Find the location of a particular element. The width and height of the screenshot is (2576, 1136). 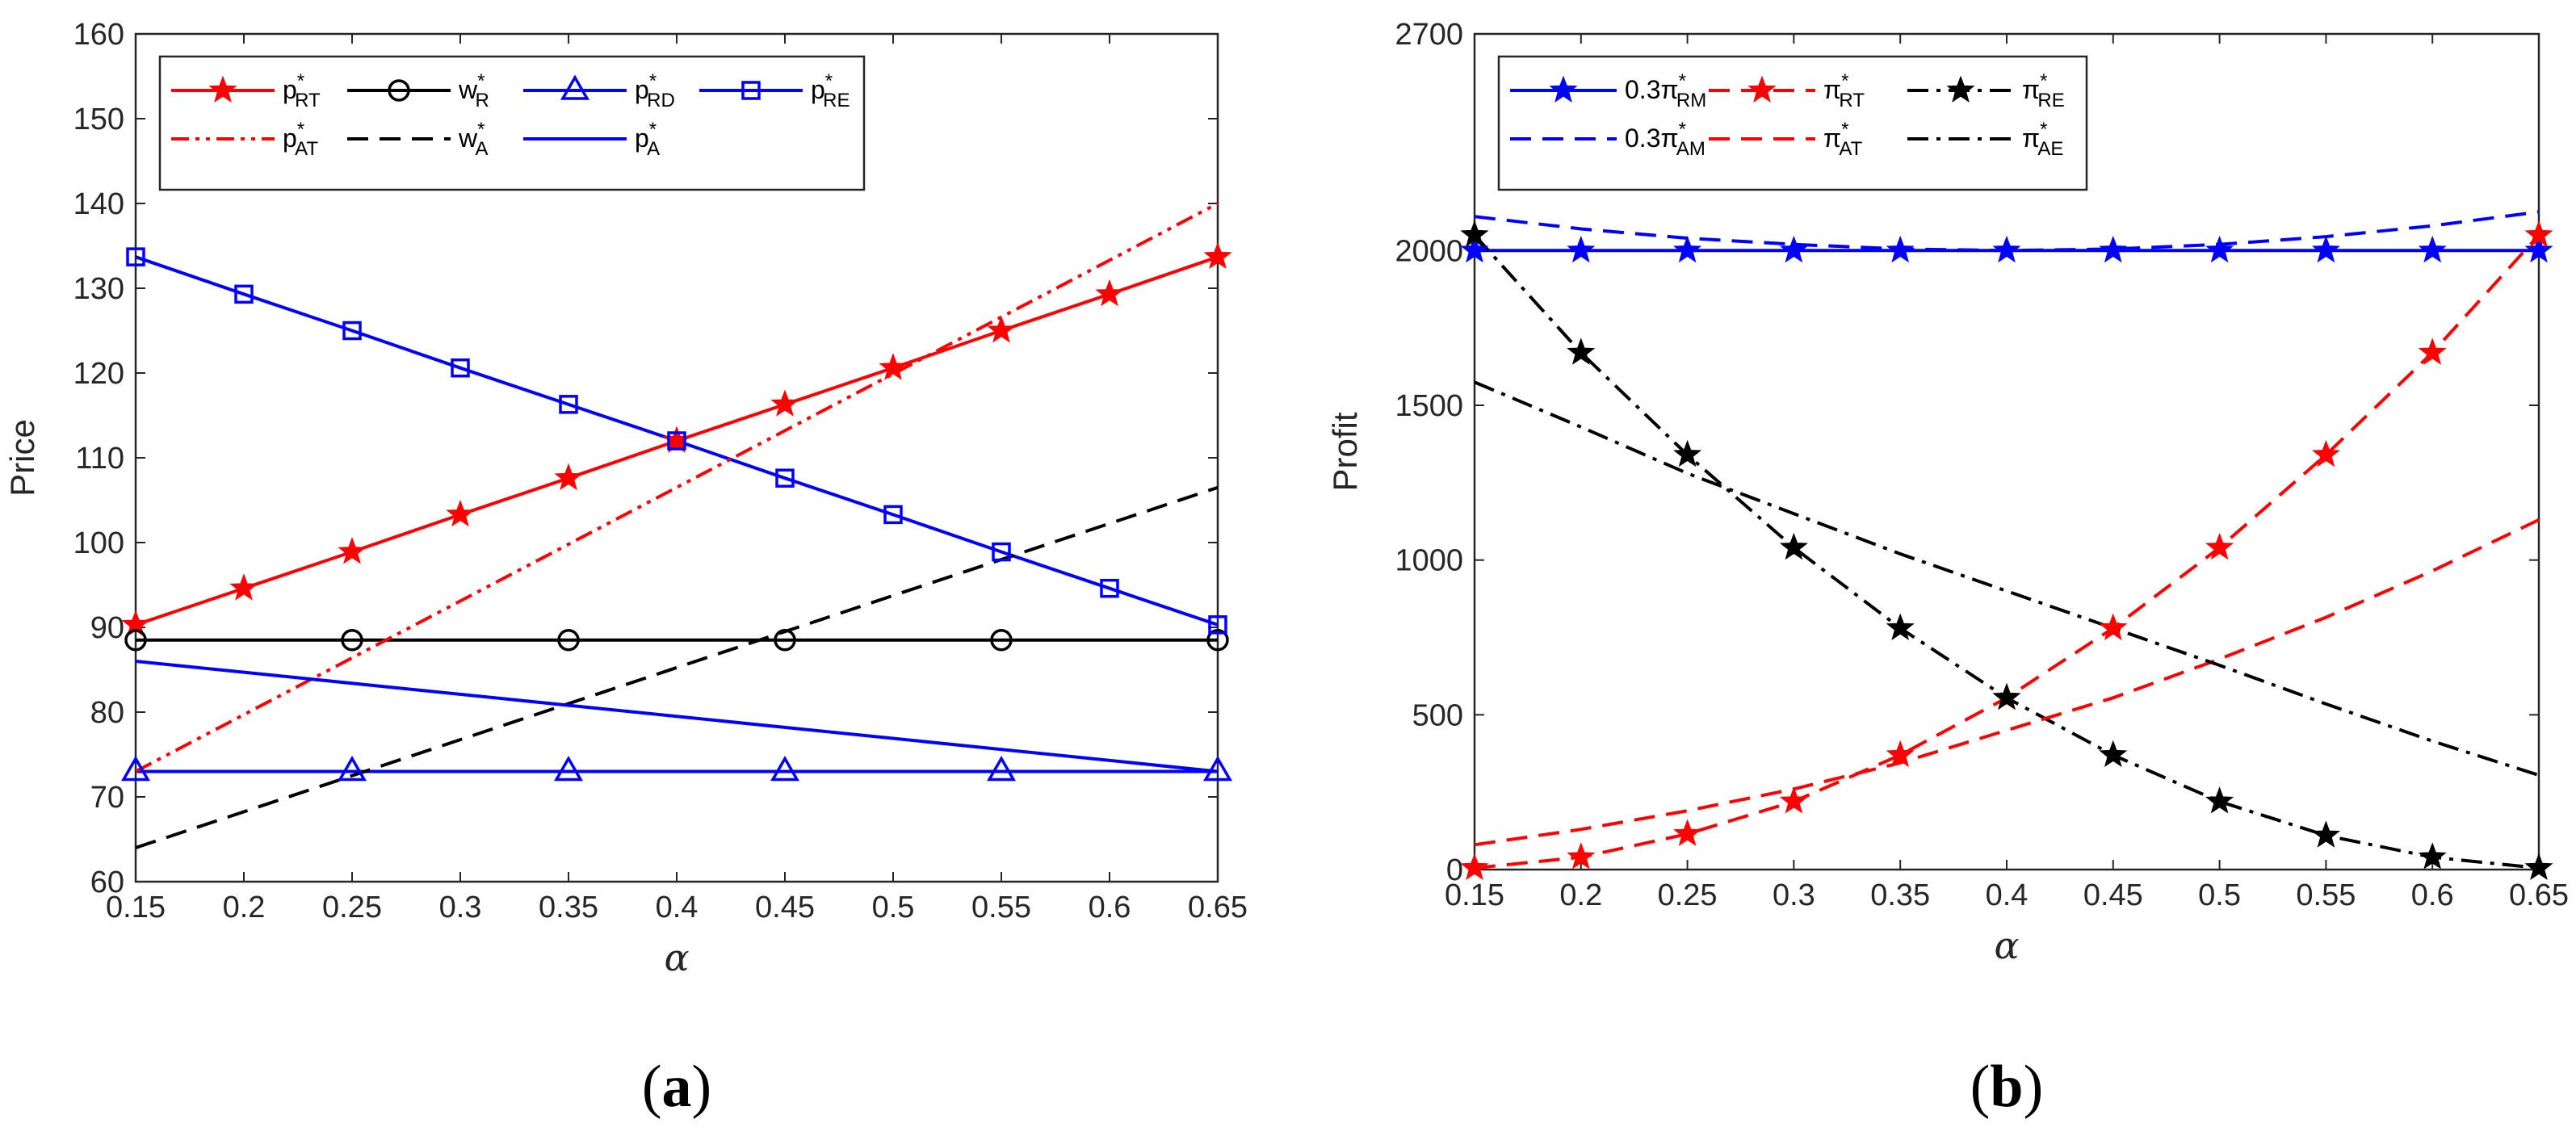

legend-sample-RM-marker is located at coordinates (1563, 89).